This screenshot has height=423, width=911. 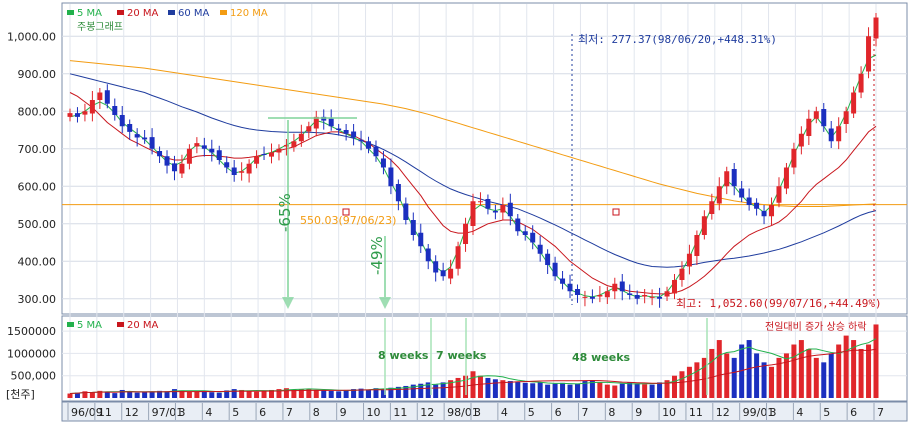 What do you see at coordinates (37, 74) in the screenshot?
I see `price-tick-label: 900.00` at bounding box center [37, 74].